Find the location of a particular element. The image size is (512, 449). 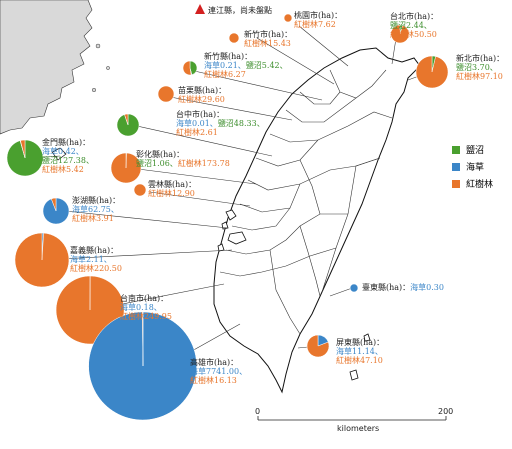

legend-item-seagrass: 海草 is located at coordinates (472, 166).